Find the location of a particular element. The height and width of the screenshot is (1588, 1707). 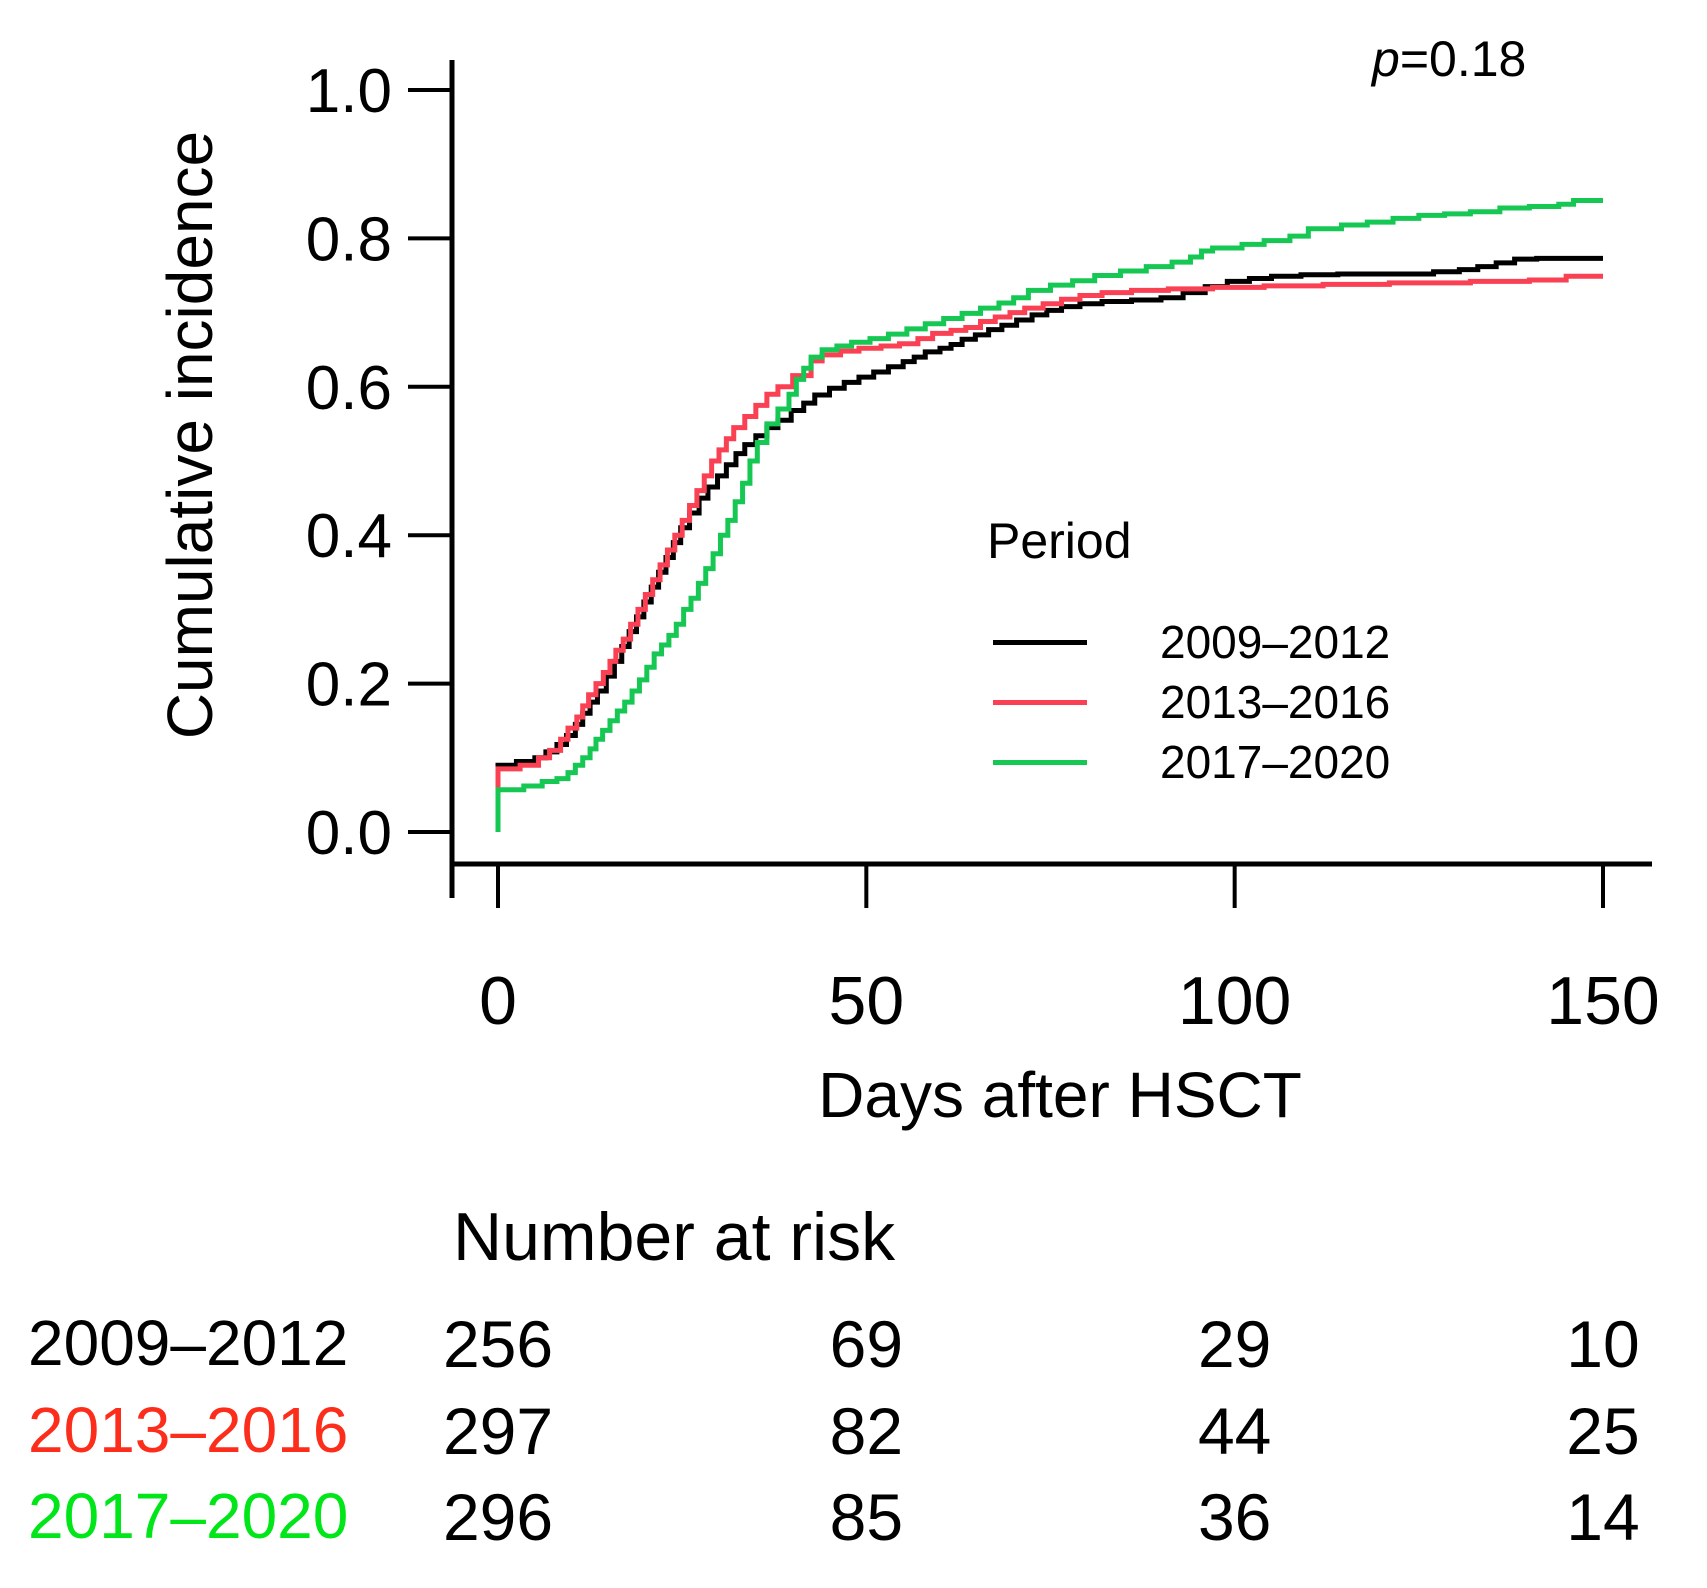

y-axis-title: Cumulative incidence is located at coordinates (190, 435).